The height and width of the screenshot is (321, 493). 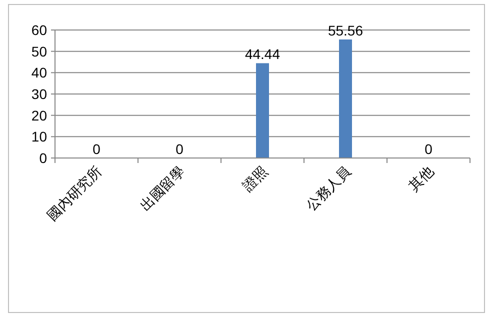 What do you see at coordinates (39, 72) in the screenshot?
I see `y-tick-label: 40` at bounding box center [39, 72].